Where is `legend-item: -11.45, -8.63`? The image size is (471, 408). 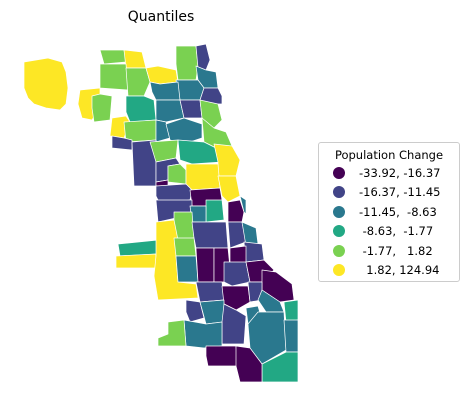
legend-item: -11.45, -8.63 is located at coordinates (389, 212).